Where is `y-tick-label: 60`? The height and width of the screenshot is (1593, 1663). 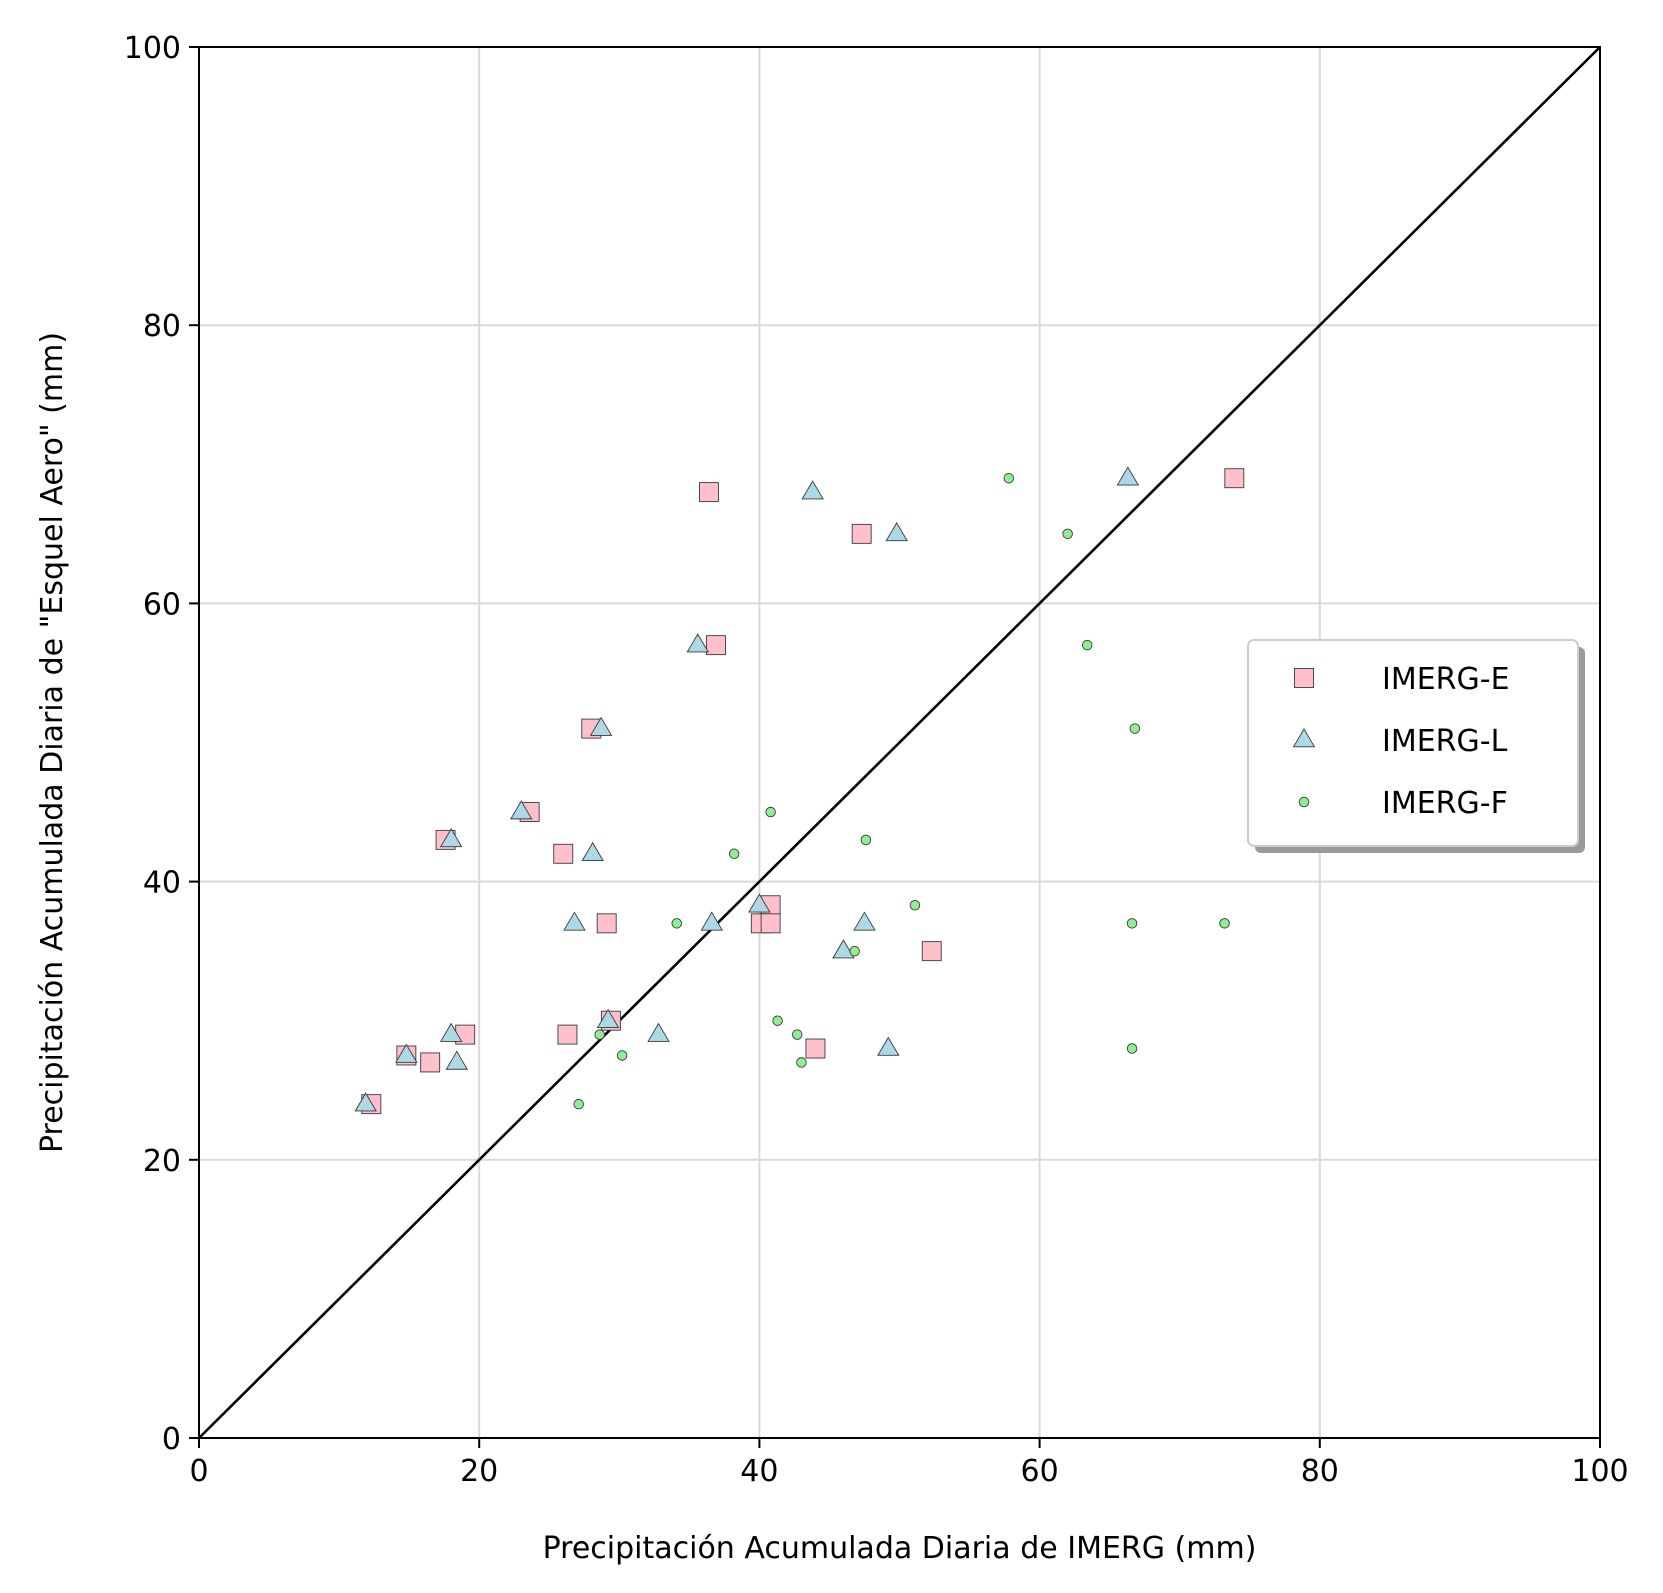
y-tick-label: 60 is located at coordinates (162, 604).